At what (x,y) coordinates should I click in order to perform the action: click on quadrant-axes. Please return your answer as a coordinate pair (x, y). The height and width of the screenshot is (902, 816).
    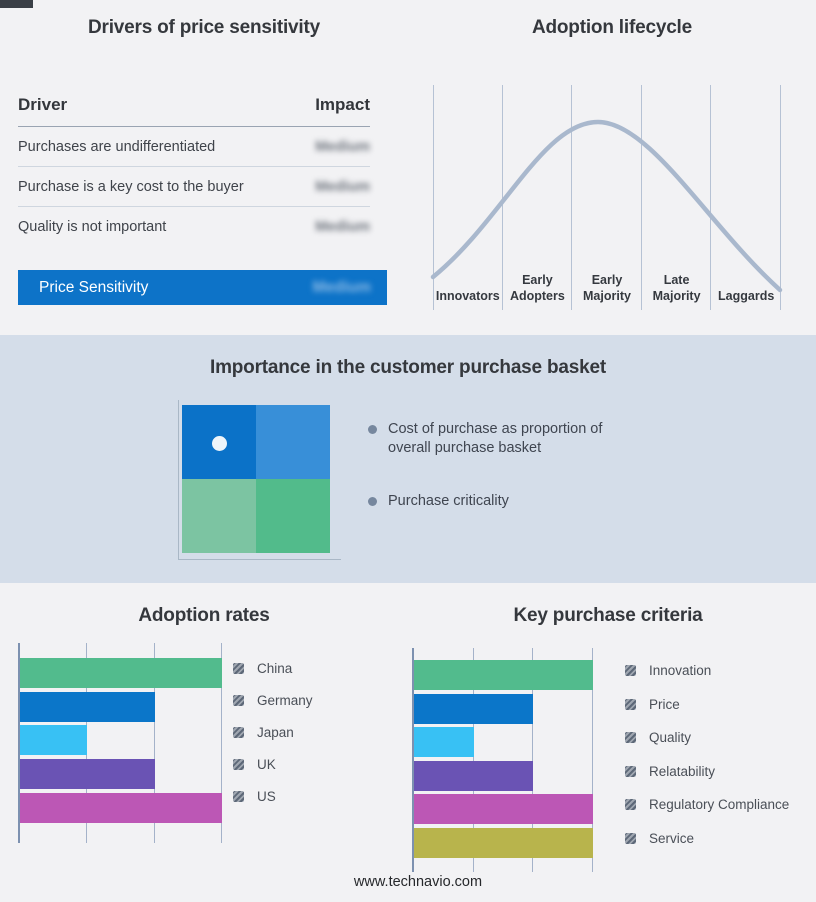
    Looking at the image, I should click on (259, 480).